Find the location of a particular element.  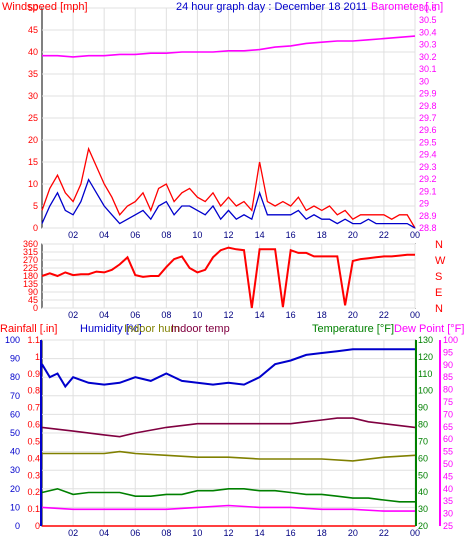

rainfall-label: Rainfall [.in] is located at coordinates (28, 329).